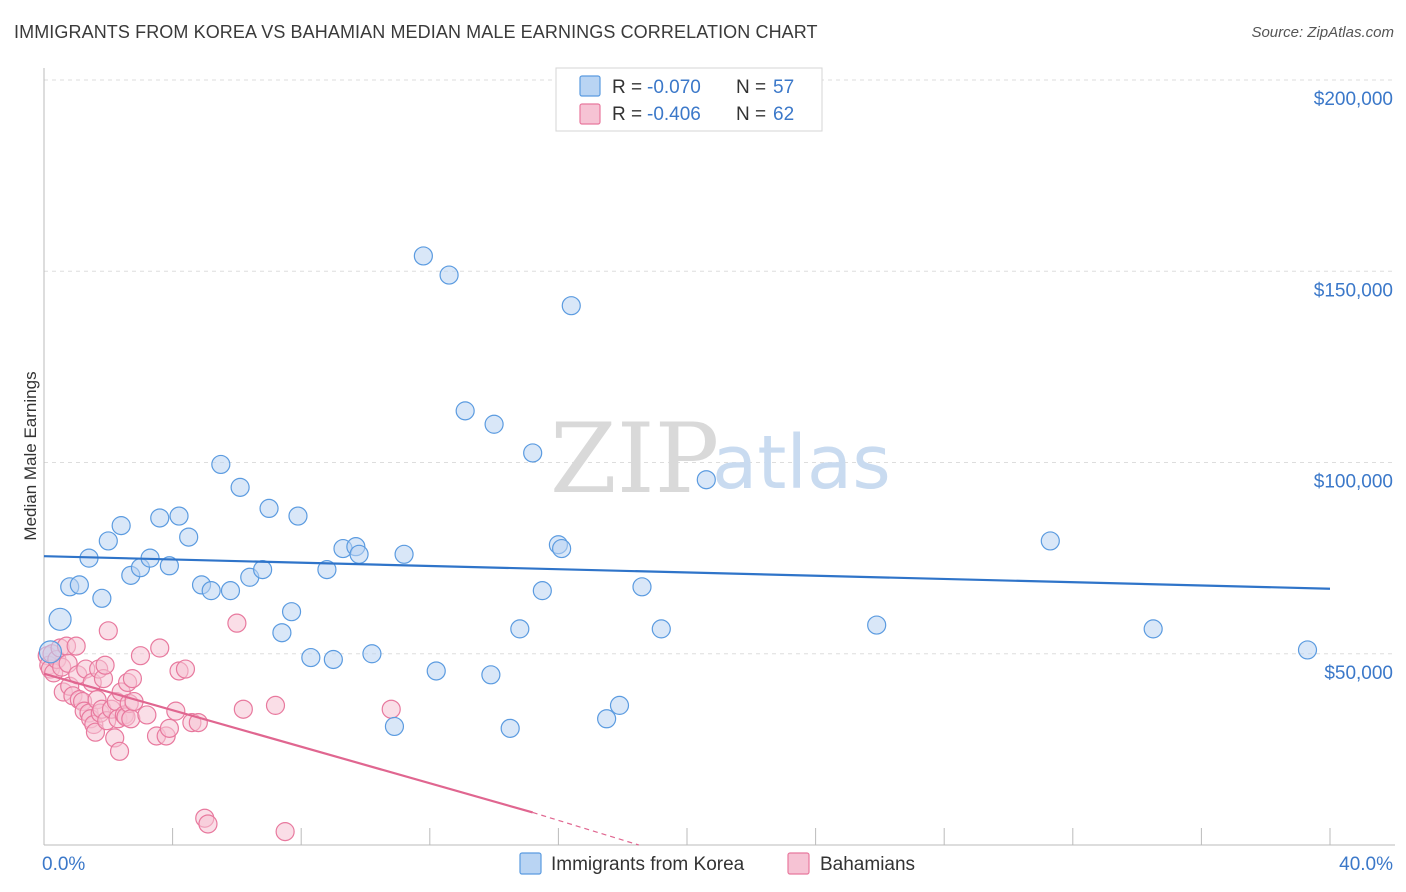  I want to click on bottom-legend-swatch-korea, so click(530, 863).